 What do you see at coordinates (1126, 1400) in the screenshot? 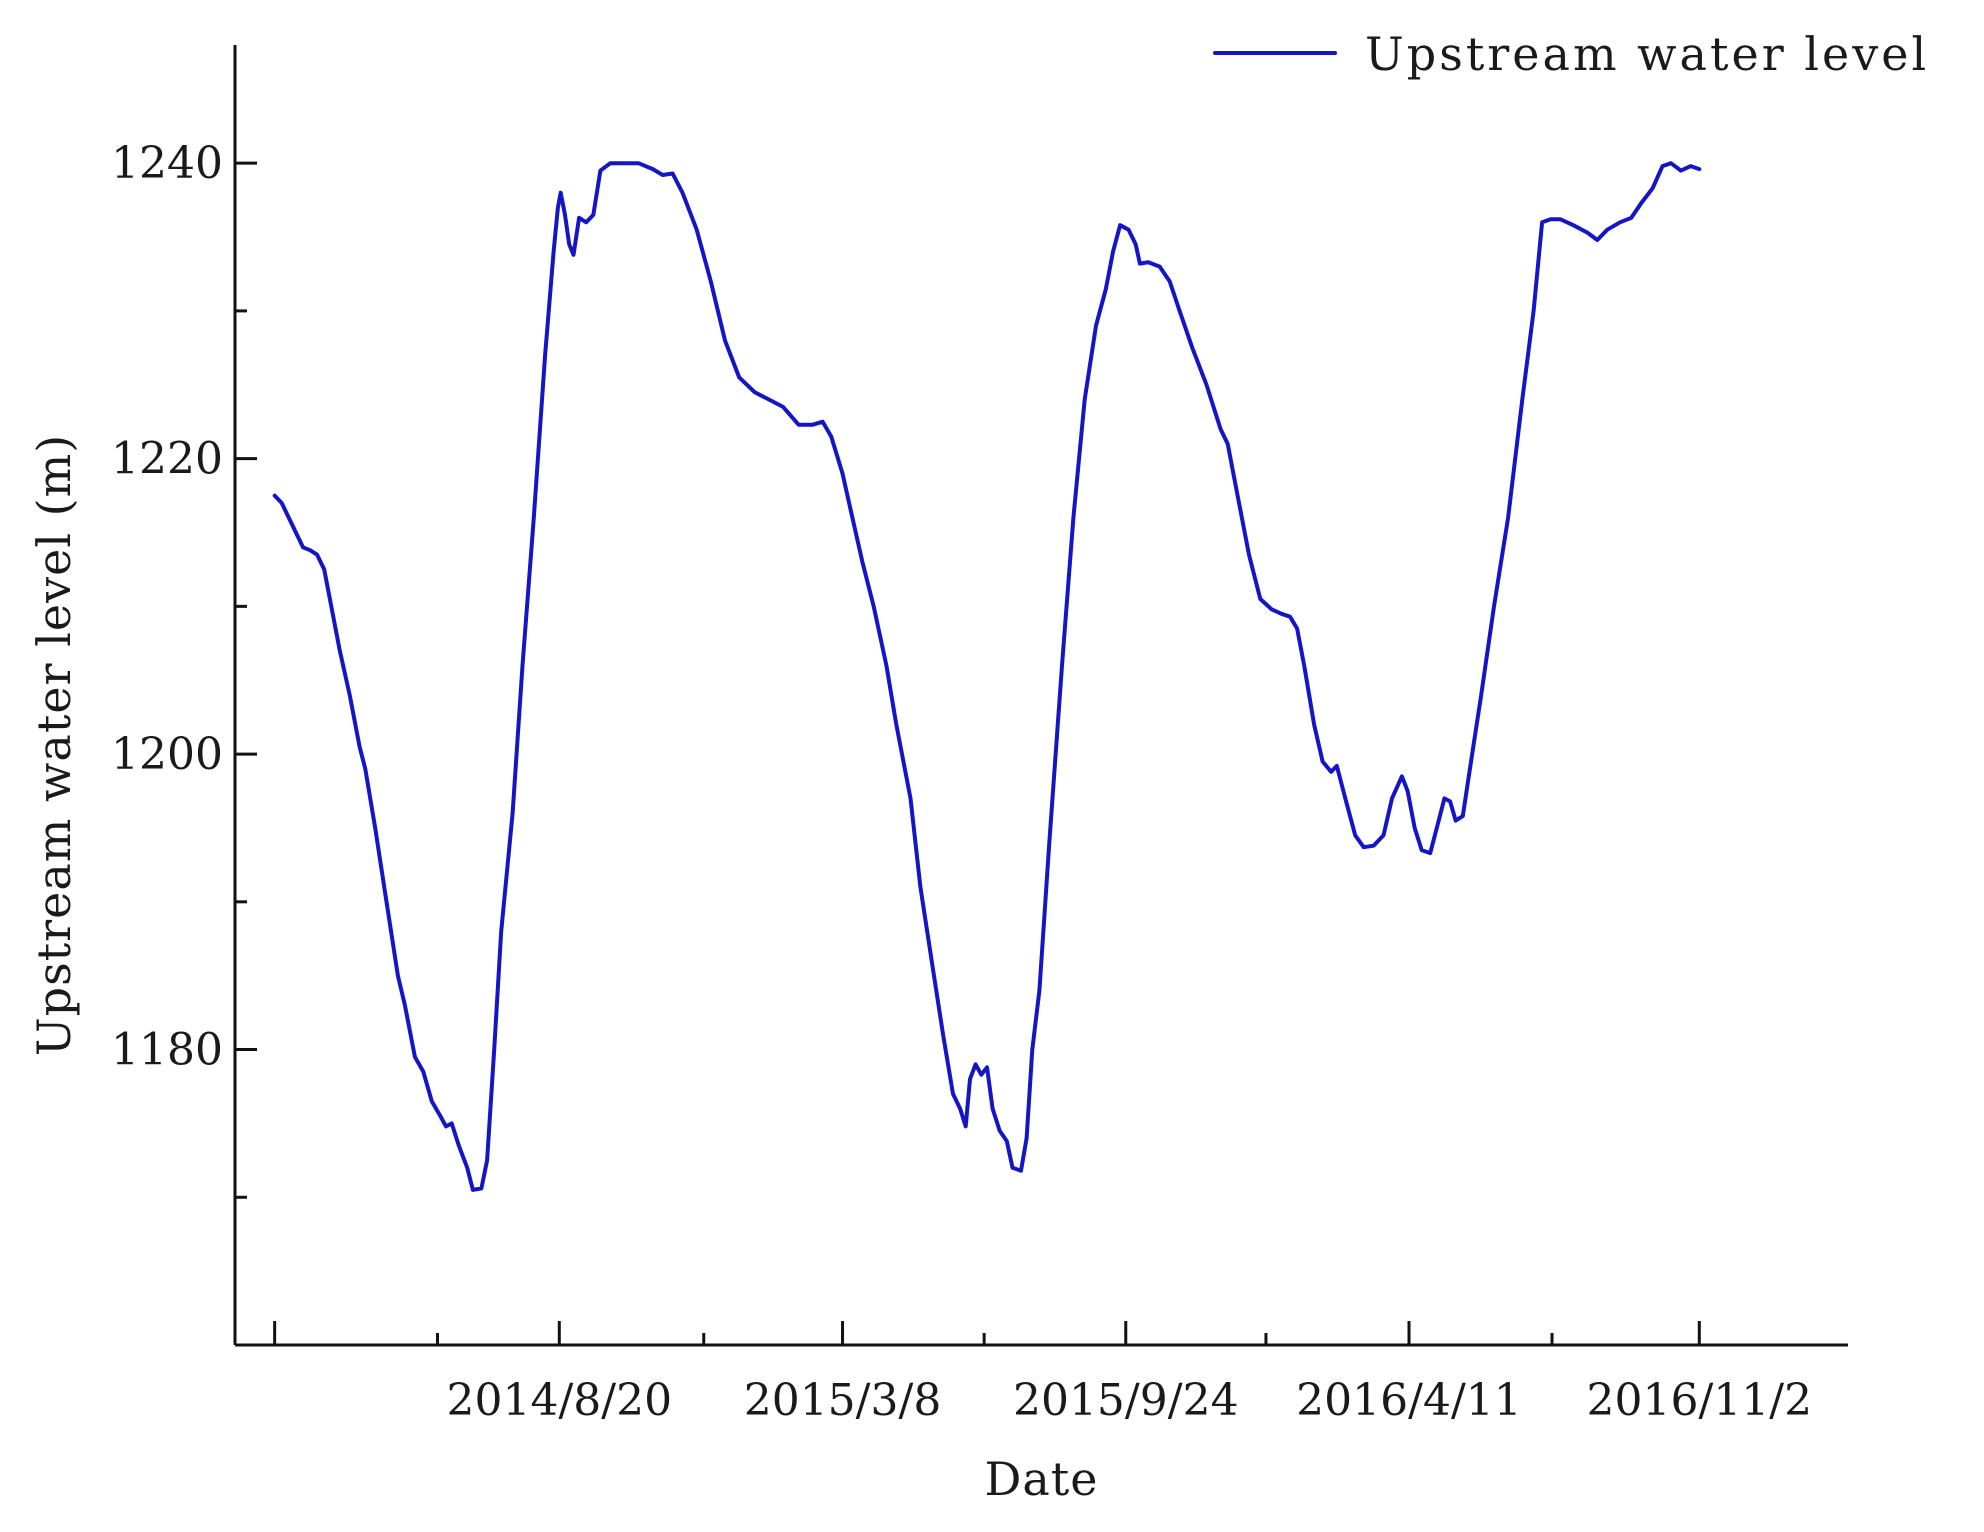
I see `x-tick-label: 2015/9/24` at bounding box center [1126, 1400].